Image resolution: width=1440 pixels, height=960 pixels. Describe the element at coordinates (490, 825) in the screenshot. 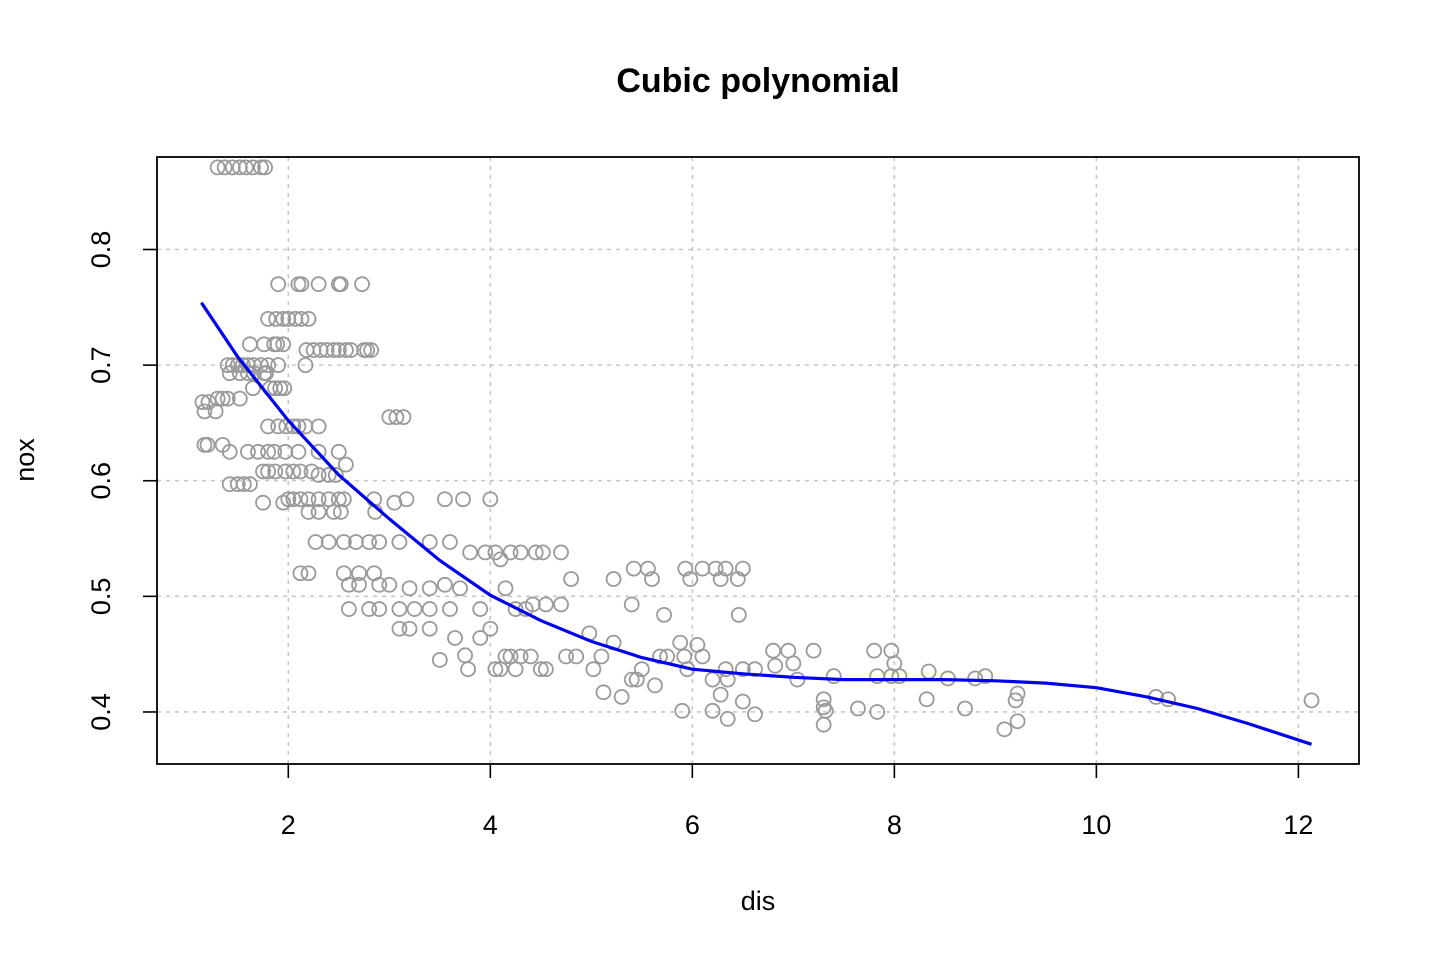

I see `x-tick-label: 4` at that location.